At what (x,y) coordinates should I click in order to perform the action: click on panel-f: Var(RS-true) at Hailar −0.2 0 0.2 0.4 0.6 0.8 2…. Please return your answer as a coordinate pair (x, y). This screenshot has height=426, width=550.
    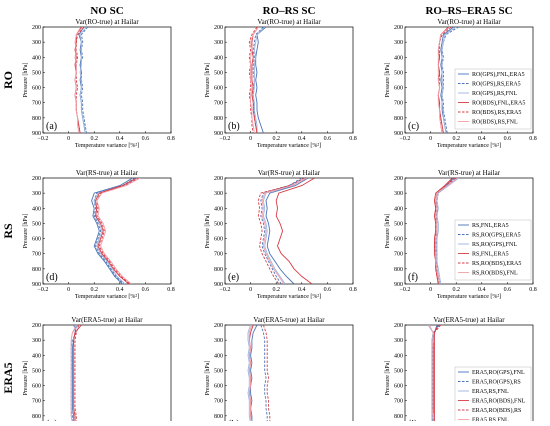
    Looking at the image, I should click on (461, 234).